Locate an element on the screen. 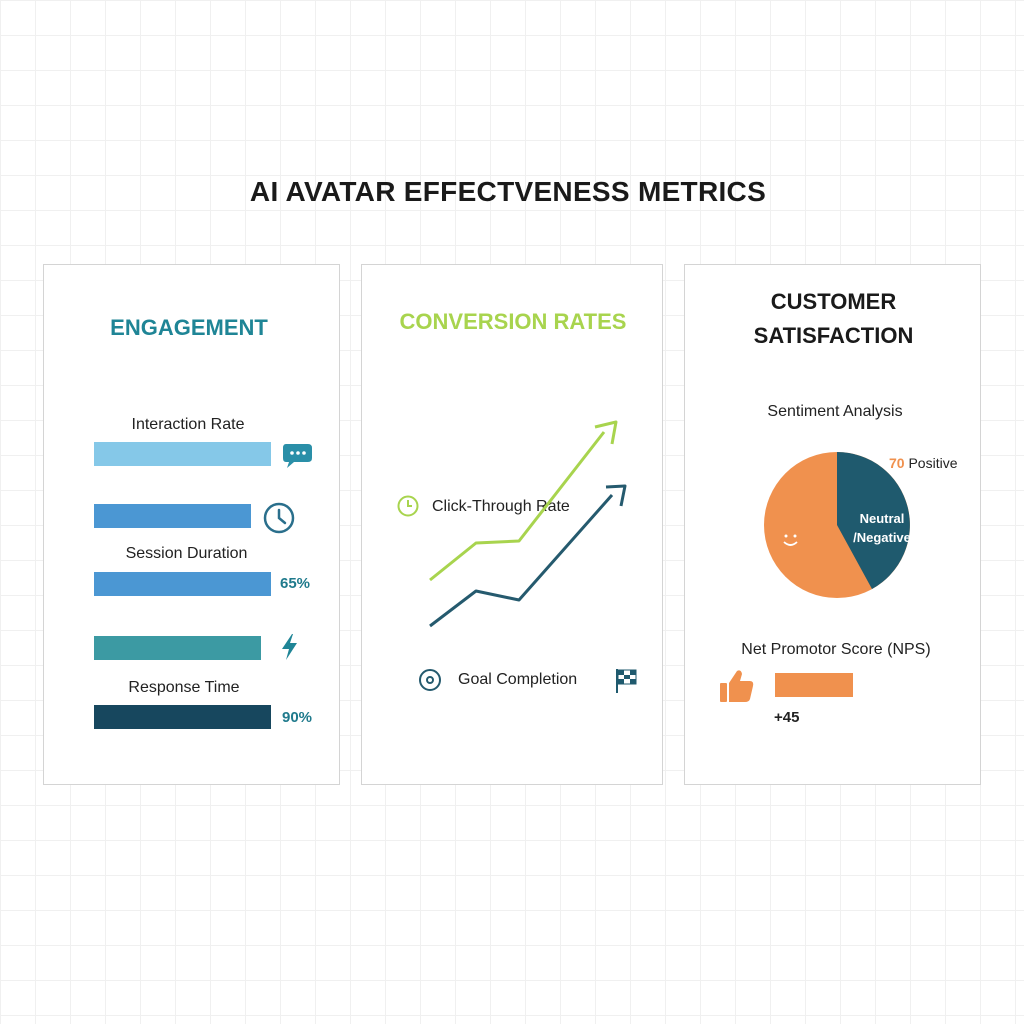  nps-value: +45 is located at coordinates (787, 717).